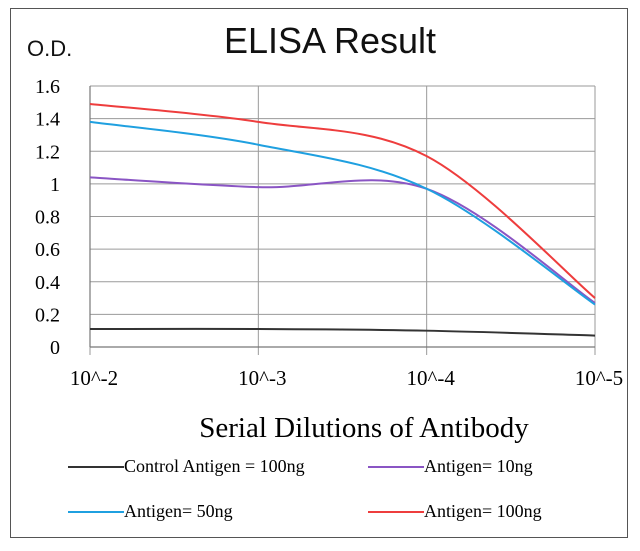  I want to click on y-tick-labels: 0 0.2 0.4 0.6 0.8 1 1.2 1.4 1.6, so click(47, 217).